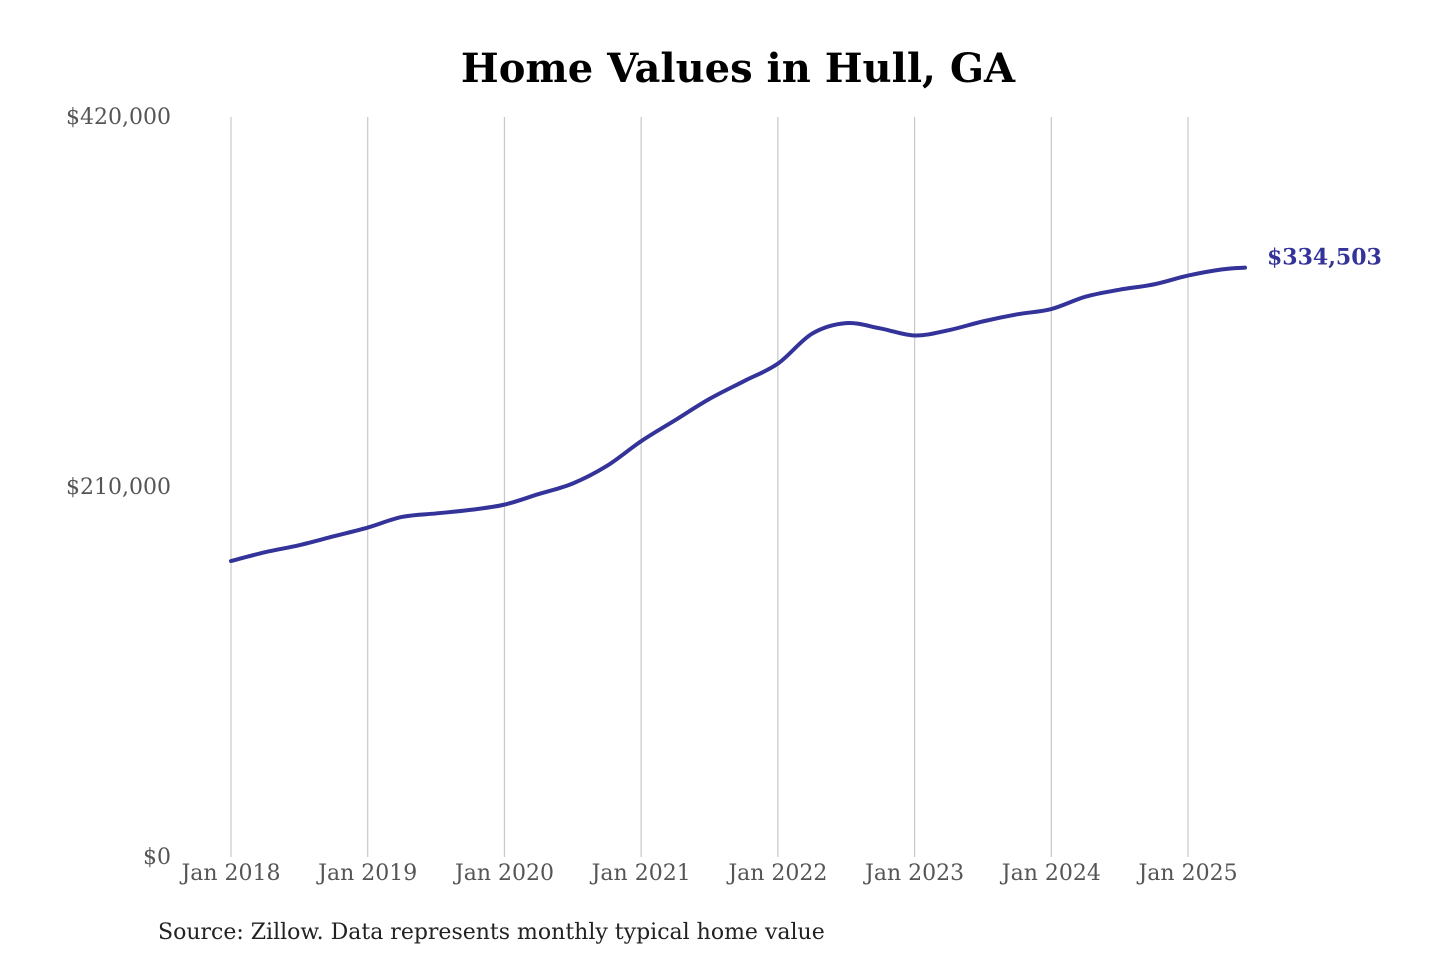 The height and width of the screenshot is (960, 1440). Describe the element at coordinates (118, 117) in the screenshot. I see `y-tick-label: $420,000` at that location.